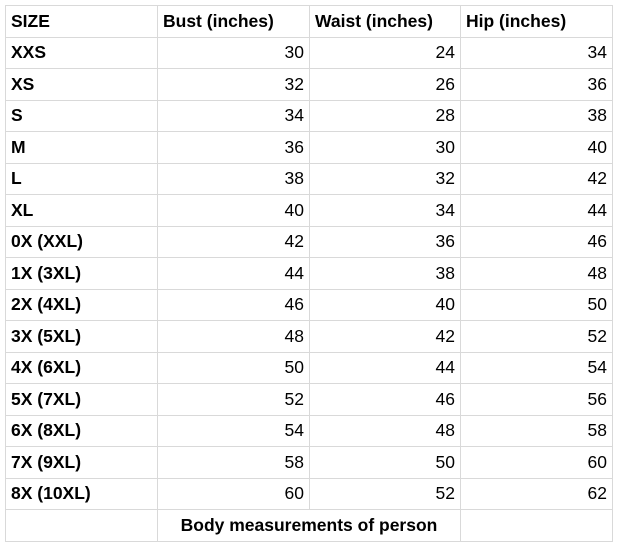 Image resolution: width=618 pixels, height=545 pixels. I want to click on table-row: M 36 30 40, so click(309, 147).